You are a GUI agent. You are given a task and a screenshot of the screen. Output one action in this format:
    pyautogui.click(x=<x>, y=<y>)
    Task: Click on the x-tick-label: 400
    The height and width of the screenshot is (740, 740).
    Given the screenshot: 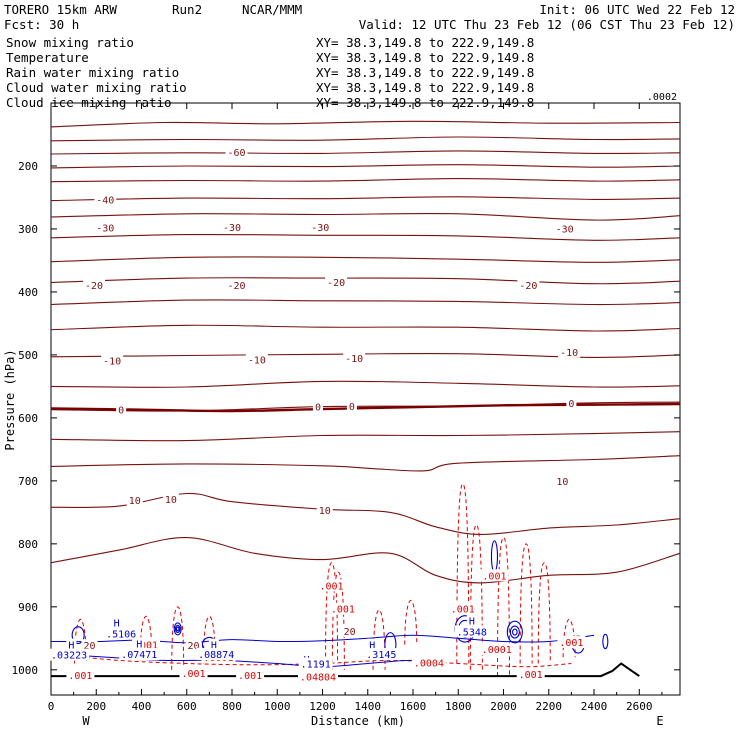 What is the action you would take?
    pyautogui.click(x=142, y=706)
    